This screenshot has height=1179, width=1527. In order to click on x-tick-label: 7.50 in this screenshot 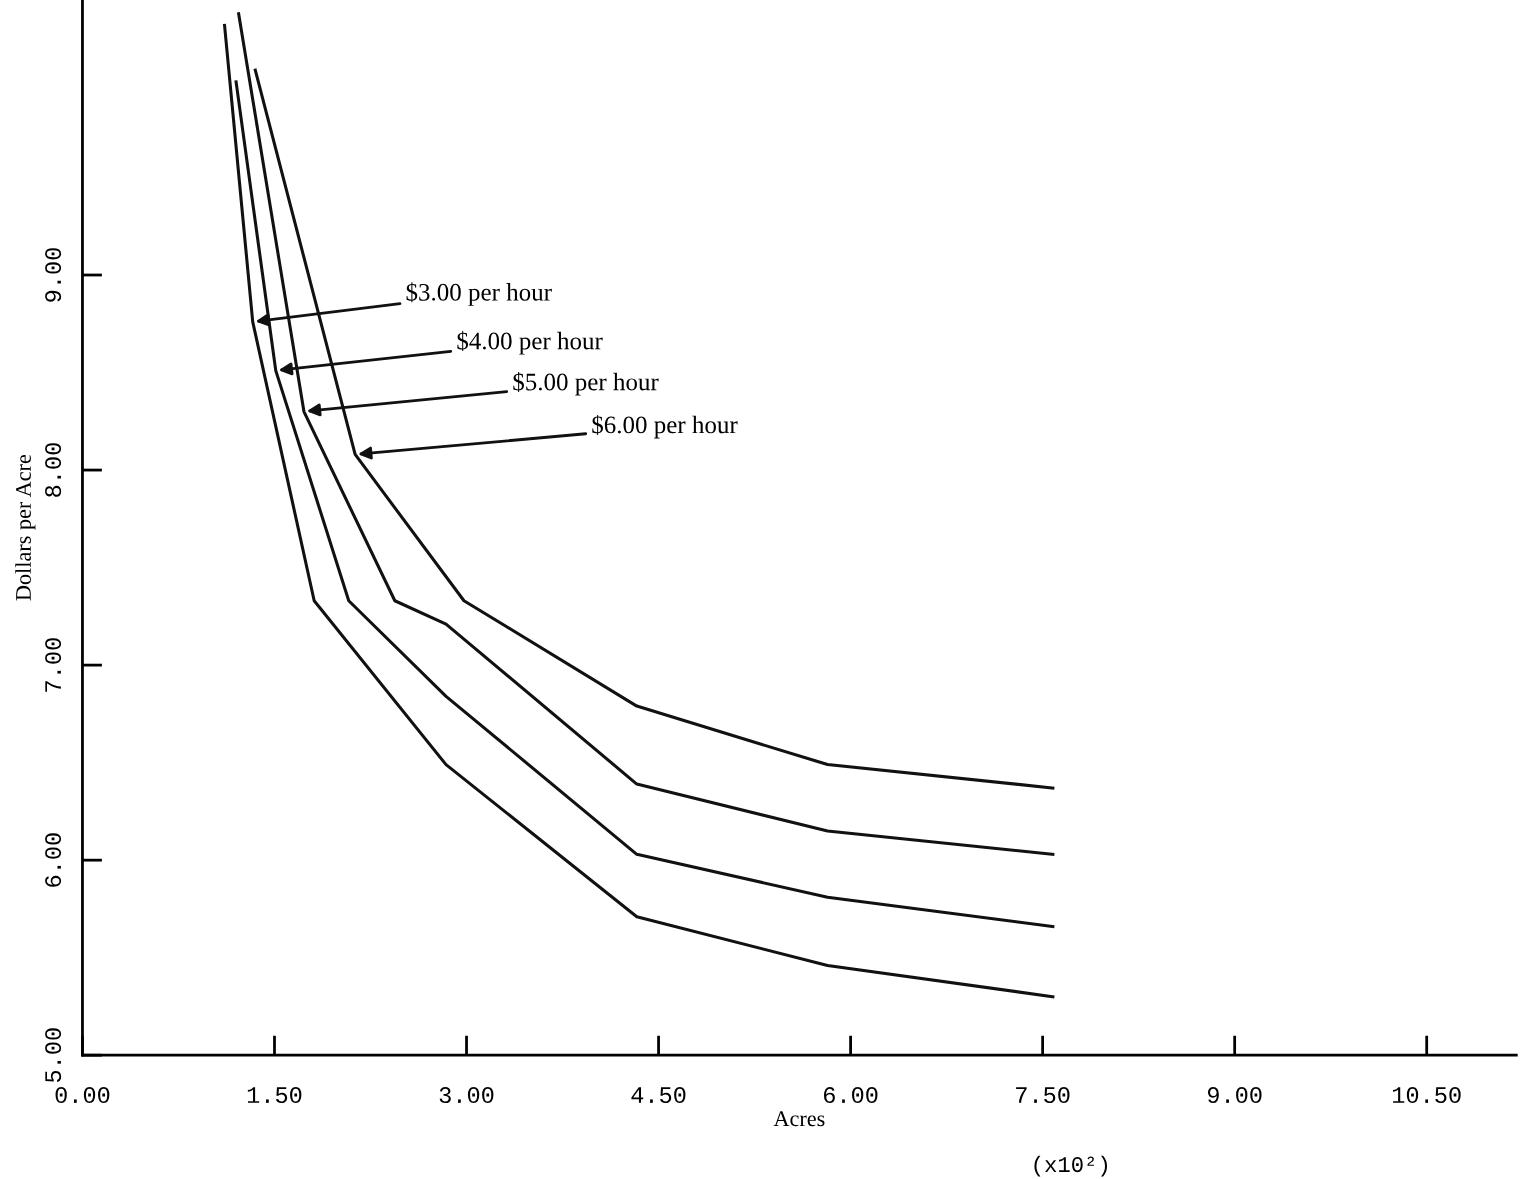, I will do `click(1043, 1095)`.